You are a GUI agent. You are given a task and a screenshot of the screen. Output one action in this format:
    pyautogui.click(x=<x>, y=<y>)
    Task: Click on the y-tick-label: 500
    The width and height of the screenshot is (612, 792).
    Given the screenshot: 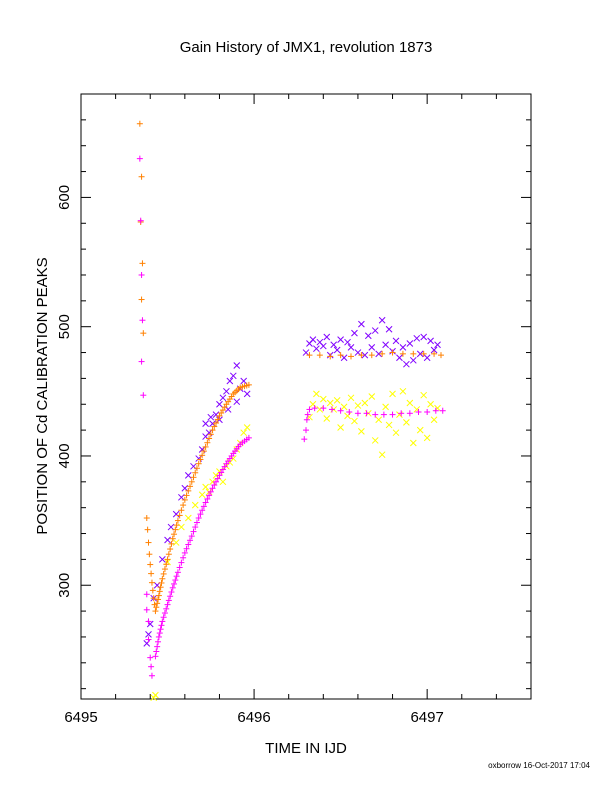 What is the action you would take?
    pyautogui.click(x=64, y=326)
    